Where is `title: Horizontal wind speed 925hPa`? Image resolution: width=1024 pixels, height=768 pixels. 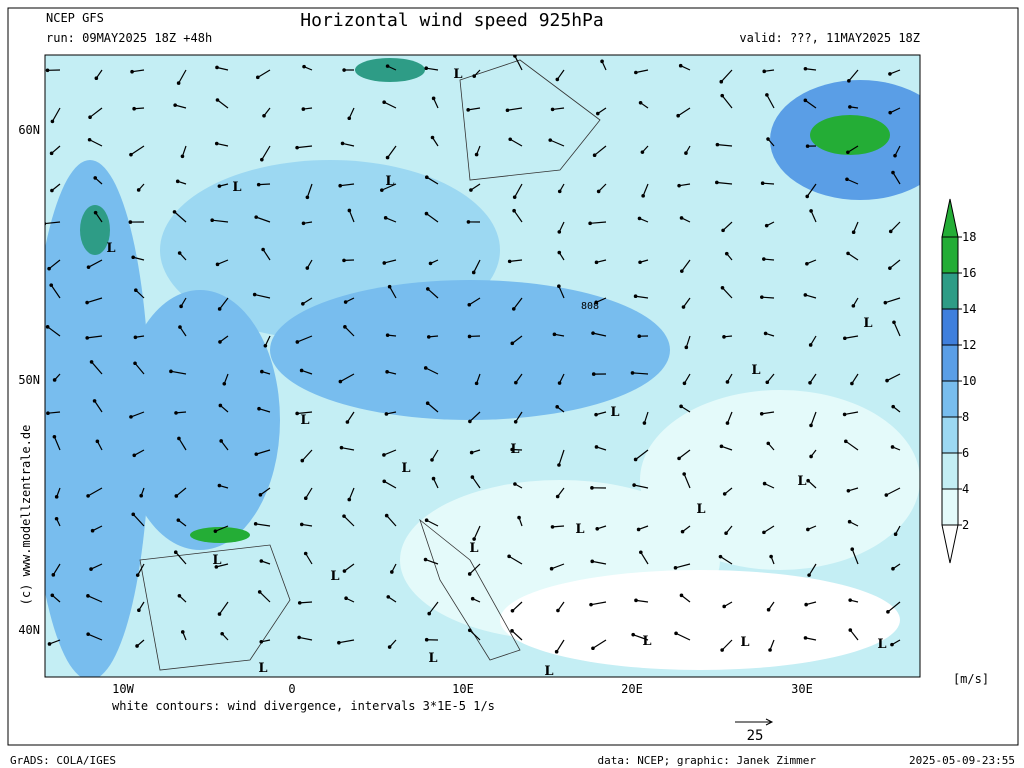 title: Horizontal wind speed 925hPa is located at coordinates (451, 20).